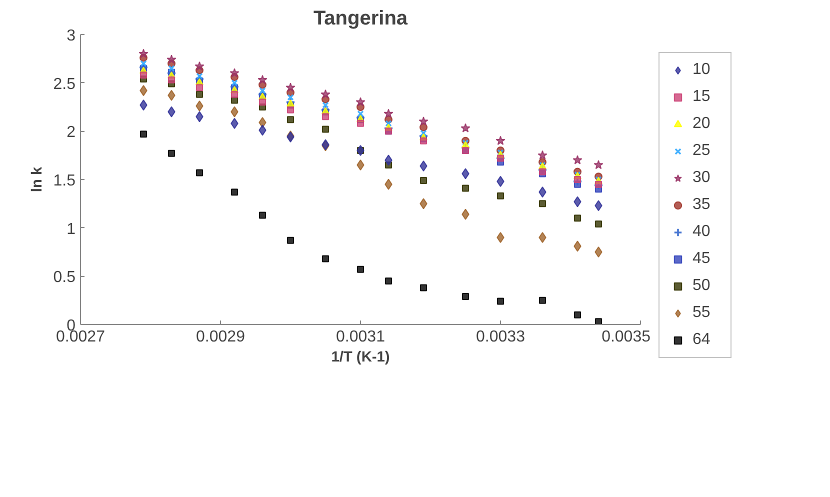 This screenshot has width=830, height=497. Describe the element at coordinates (702, 178) in the screenshot. I see `legend-label: 30` at that location.